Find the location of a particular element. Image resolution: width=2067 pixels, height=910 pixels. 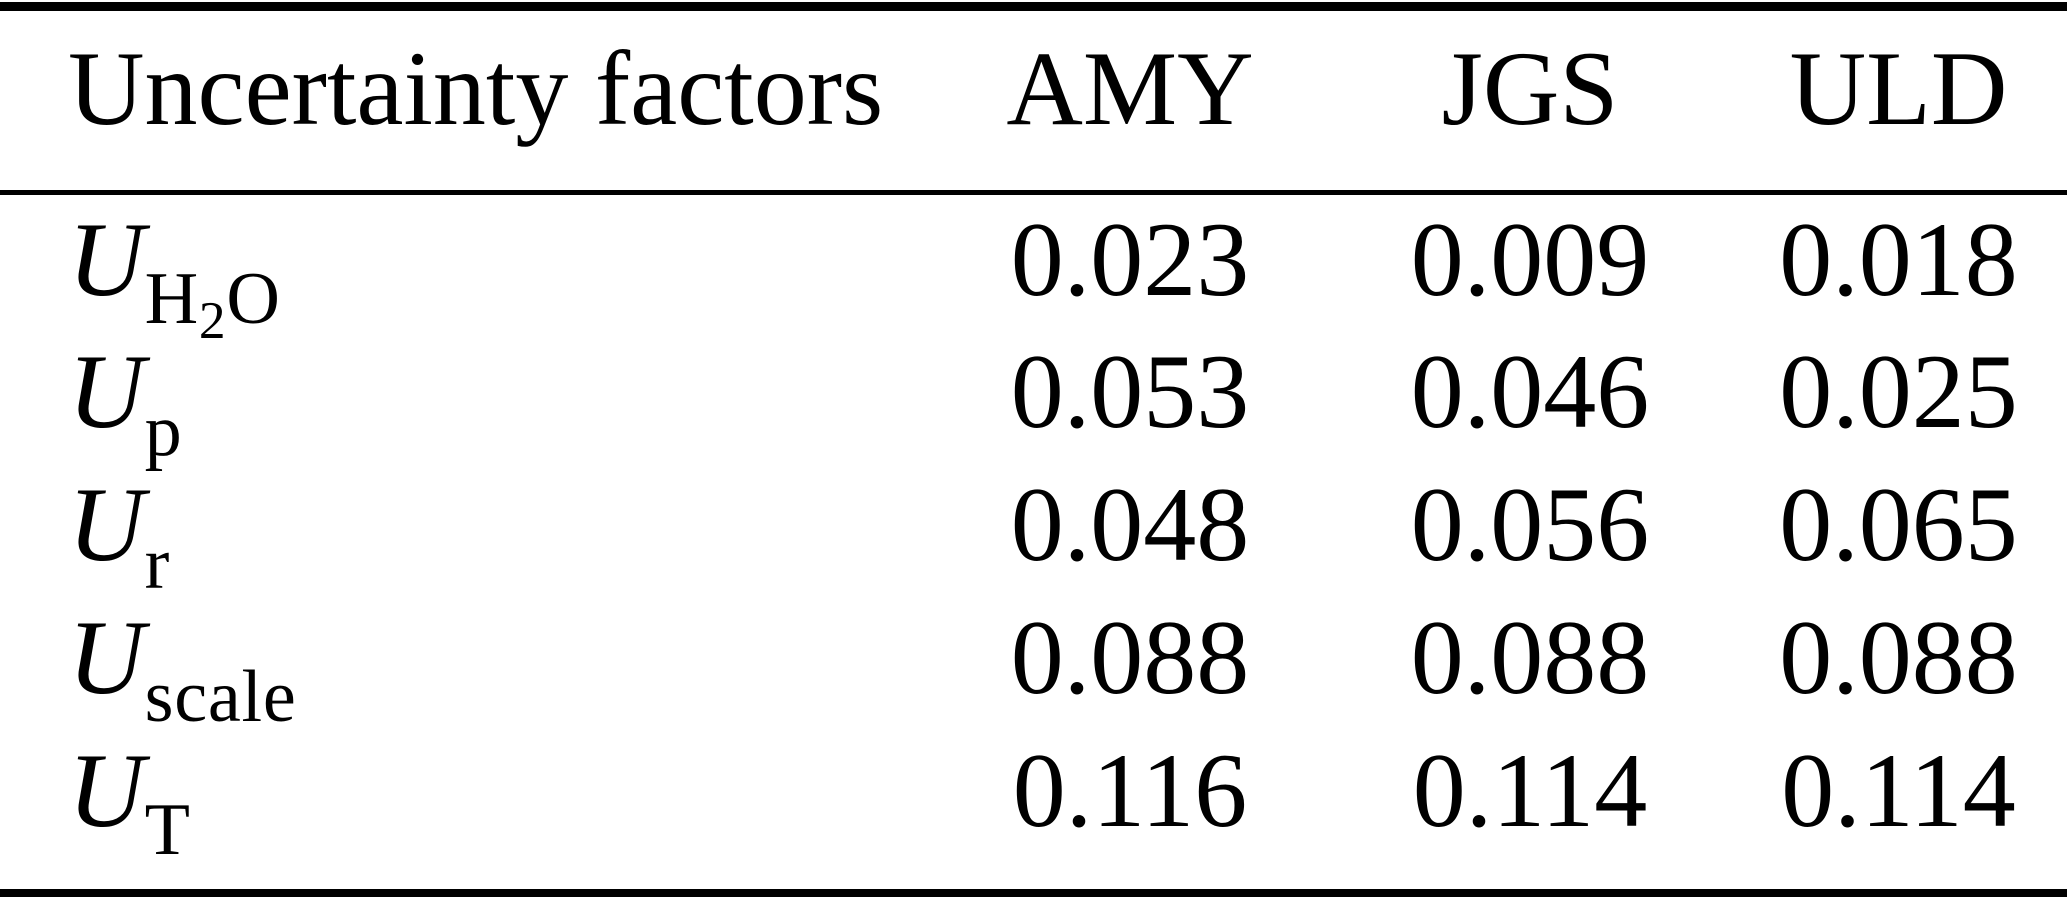

cell-uld: 0.018 is located at coordinates (1898, 260).